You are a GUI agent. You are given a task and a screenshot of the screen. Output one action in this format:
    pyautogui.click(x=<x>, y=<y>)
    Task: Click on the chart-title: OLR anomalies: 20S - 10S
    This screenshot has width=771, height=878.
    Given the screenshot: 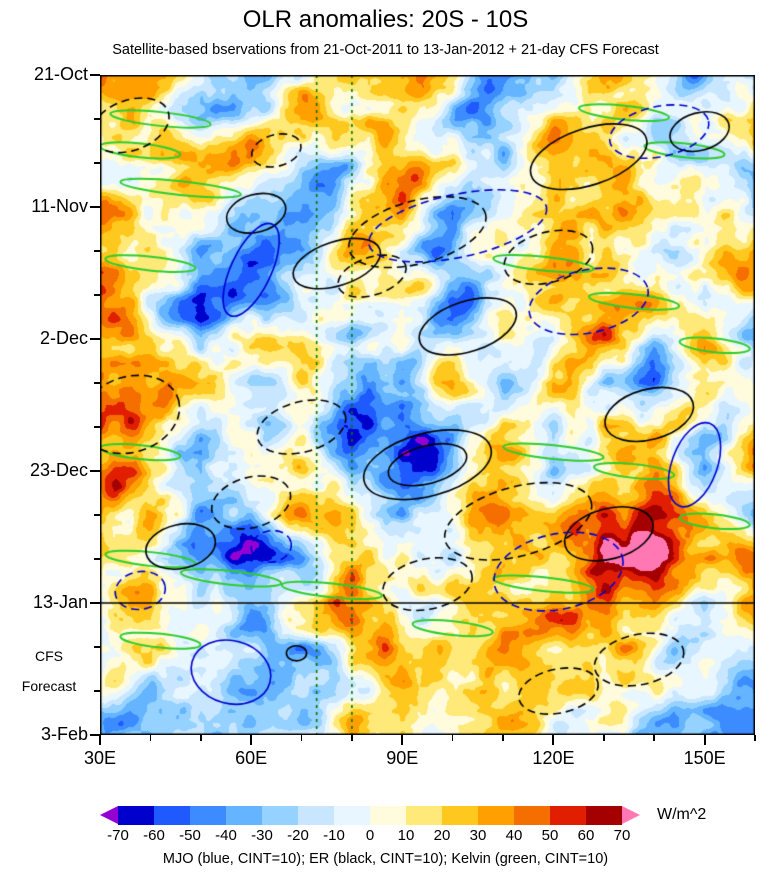 What is the action you would take?
    pyautogui.click(x=385, y=19)
    